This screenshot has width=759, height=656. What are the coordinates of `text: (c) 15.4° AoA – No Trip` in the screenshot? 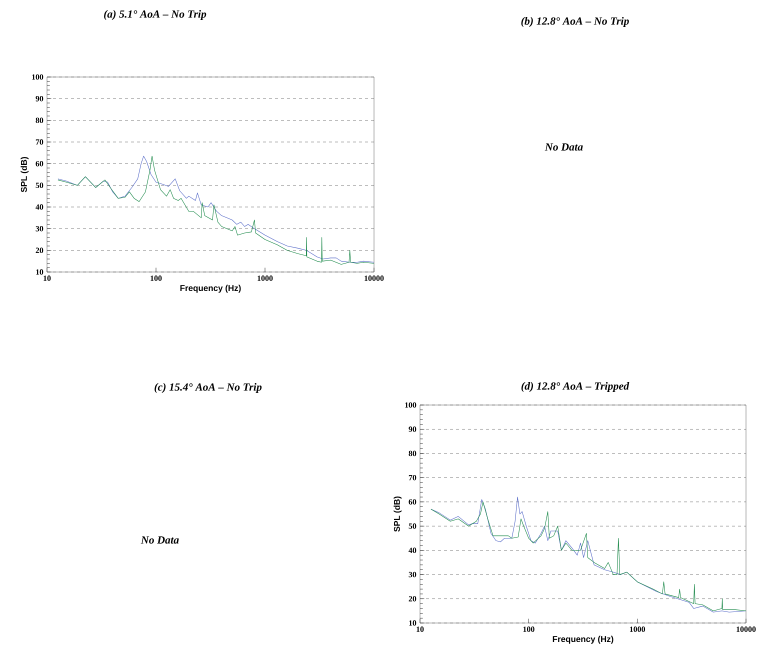 It's located at (208, 388).